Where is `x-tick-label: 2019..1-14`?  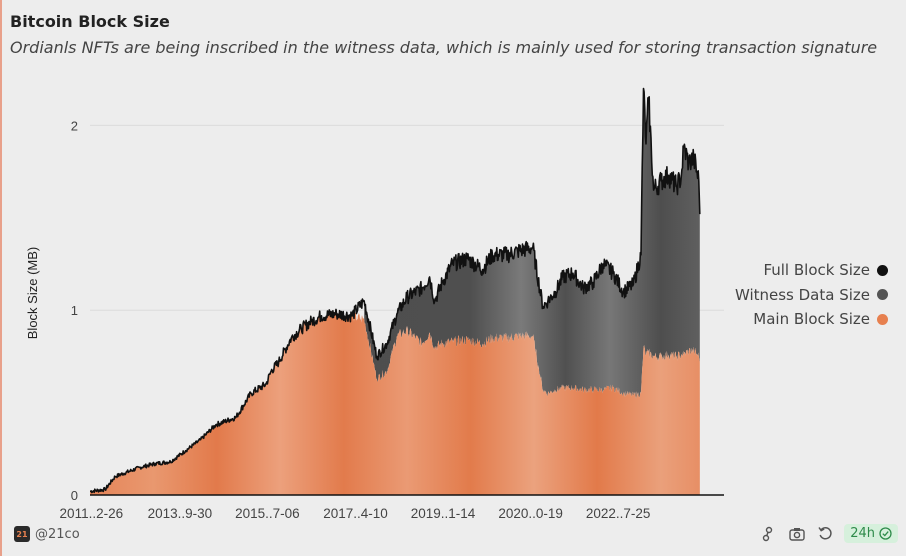 x-tick-label: 2019..1-14 is located at coordinates (443, 513).